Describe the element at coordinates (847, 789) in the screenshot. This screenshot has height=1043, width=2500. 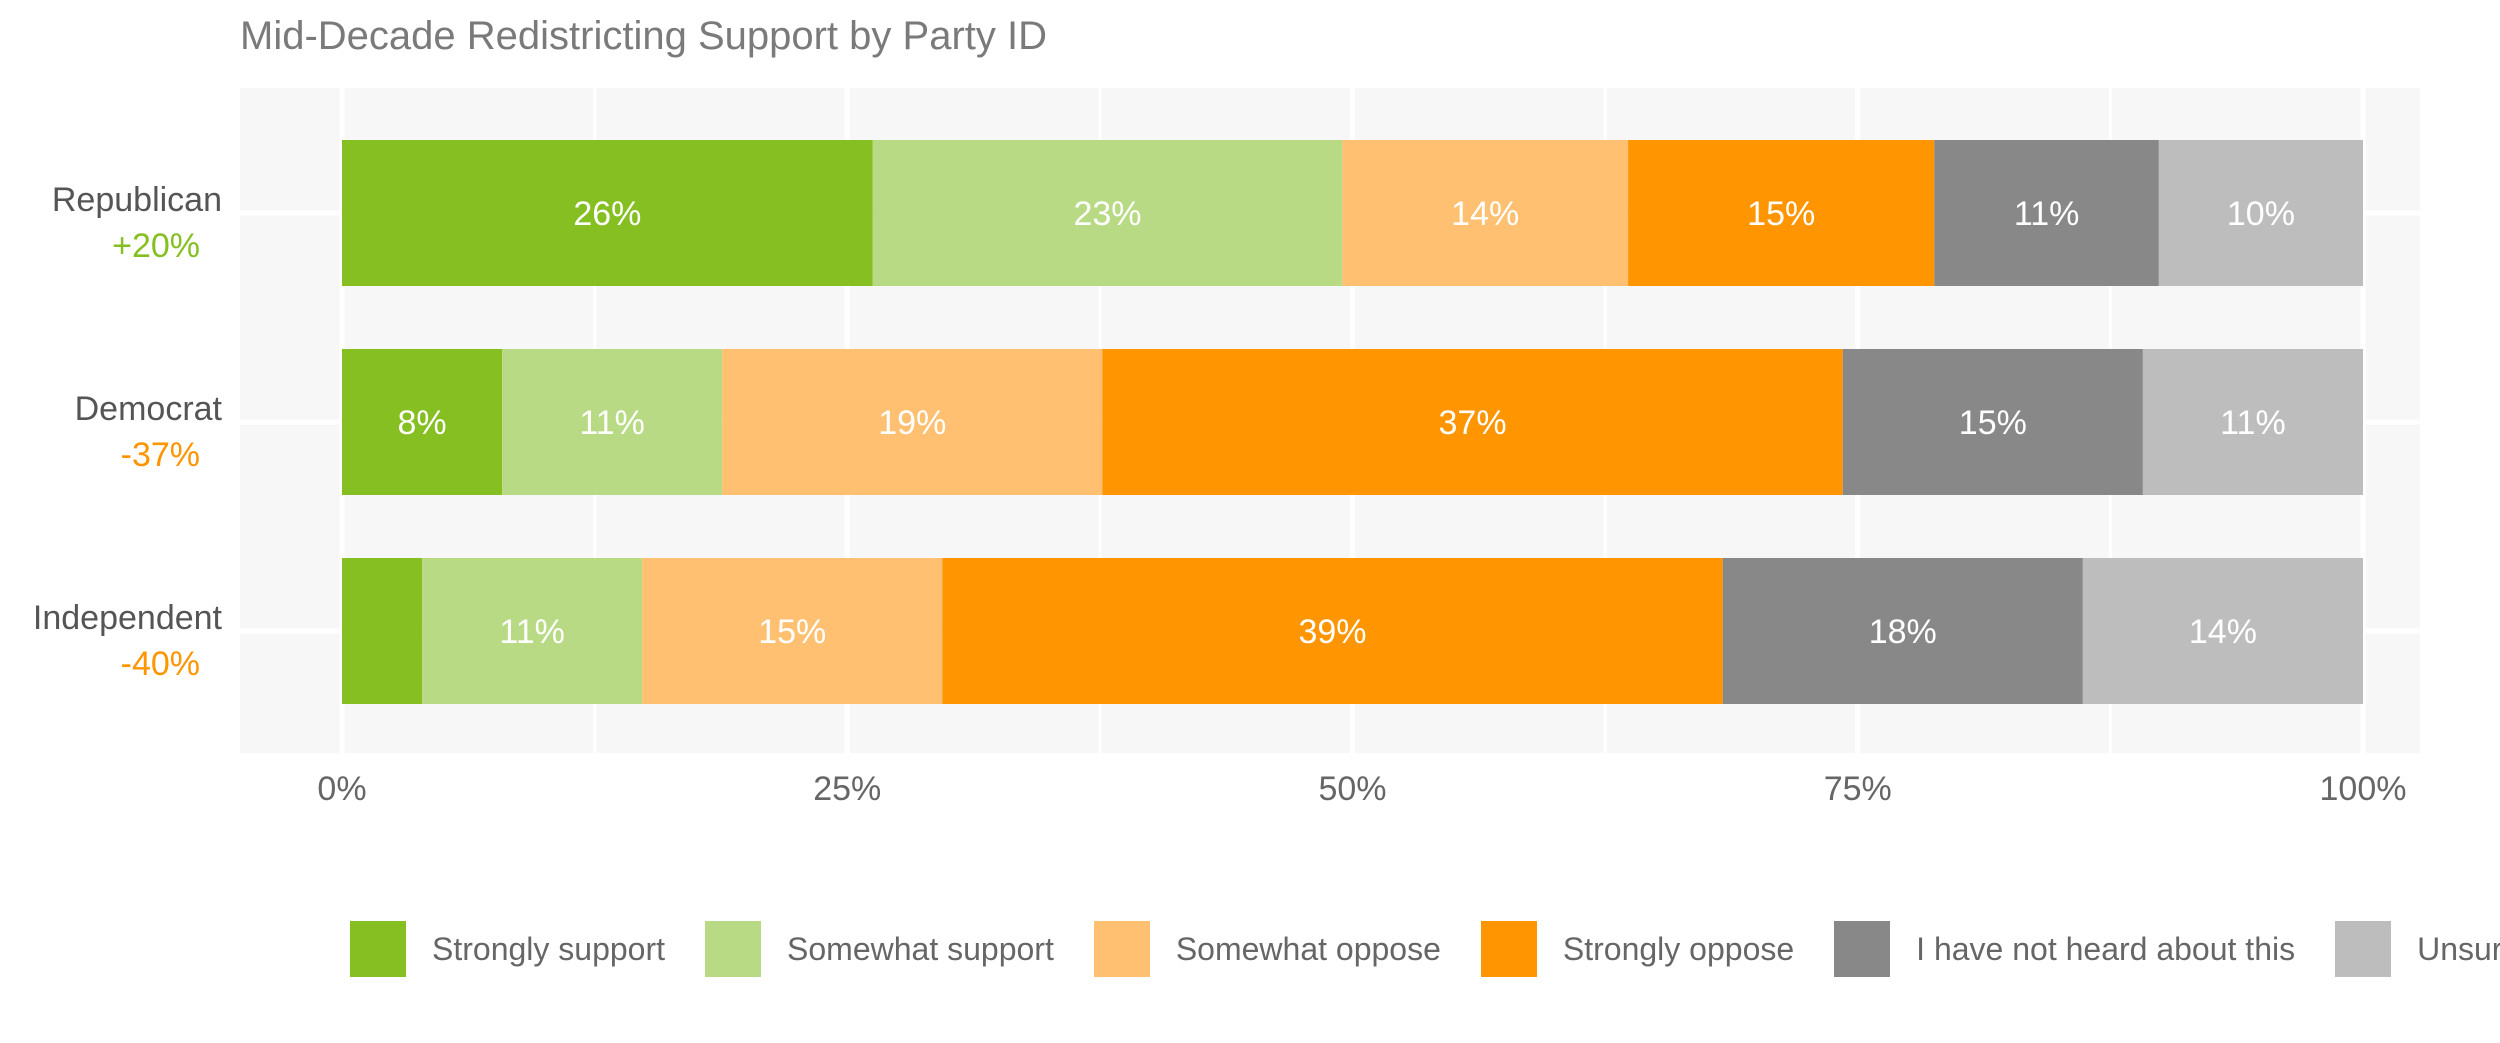
I see `x-tick-label: 25%` at that location.